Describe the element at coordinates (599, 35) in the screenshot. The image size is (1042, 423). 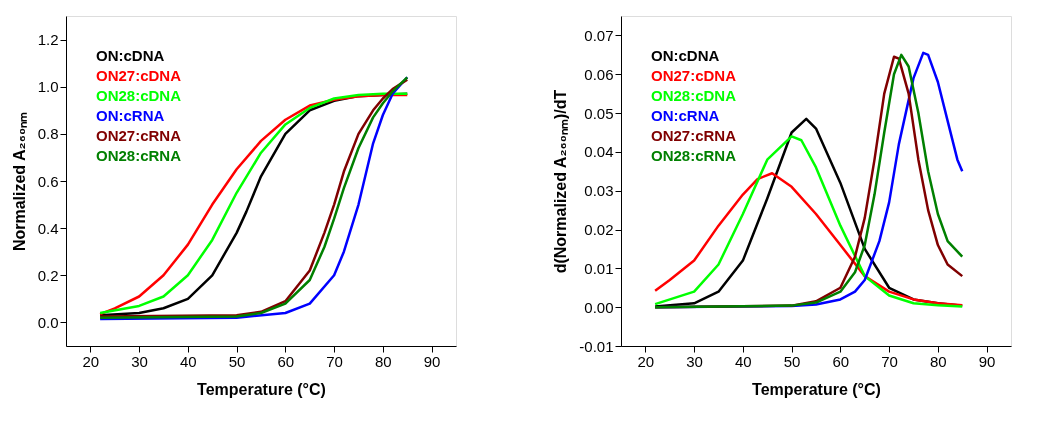
I see `y-tick-label: 0.07` at that location.